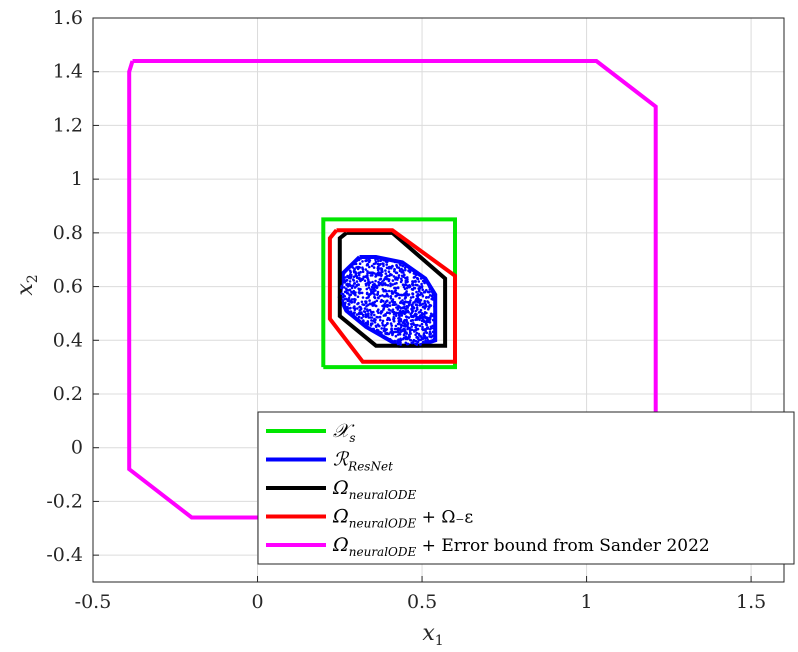 This screenshot has height=652, width=798. I want to click on y-tick-label: 0.2, so click(68, 394).